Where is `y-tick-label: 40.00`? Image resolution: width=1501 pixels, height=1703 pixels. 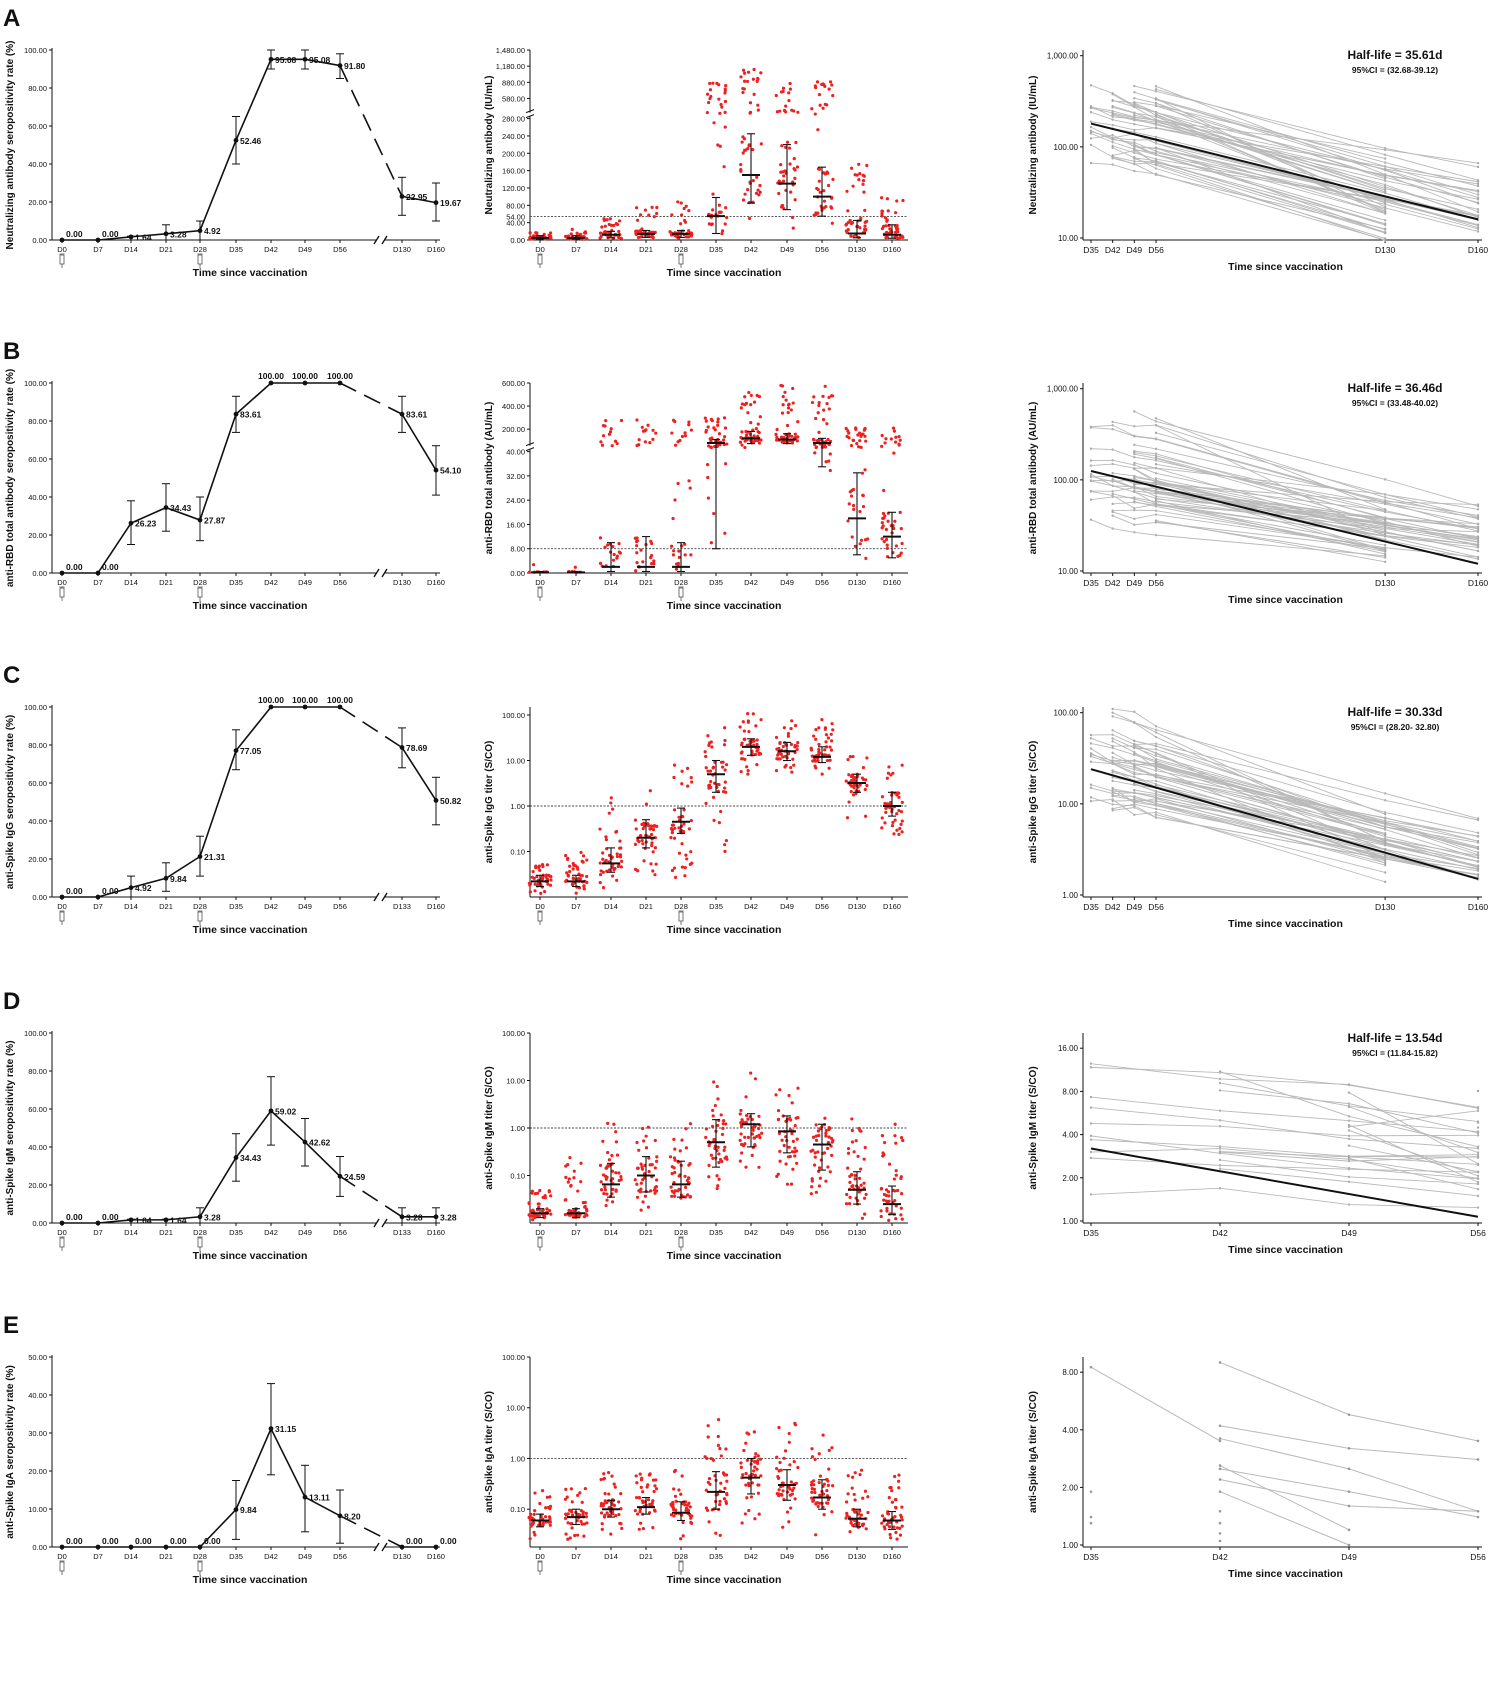 y-tick-label: 40.00 is located at coordinates (37, 497).